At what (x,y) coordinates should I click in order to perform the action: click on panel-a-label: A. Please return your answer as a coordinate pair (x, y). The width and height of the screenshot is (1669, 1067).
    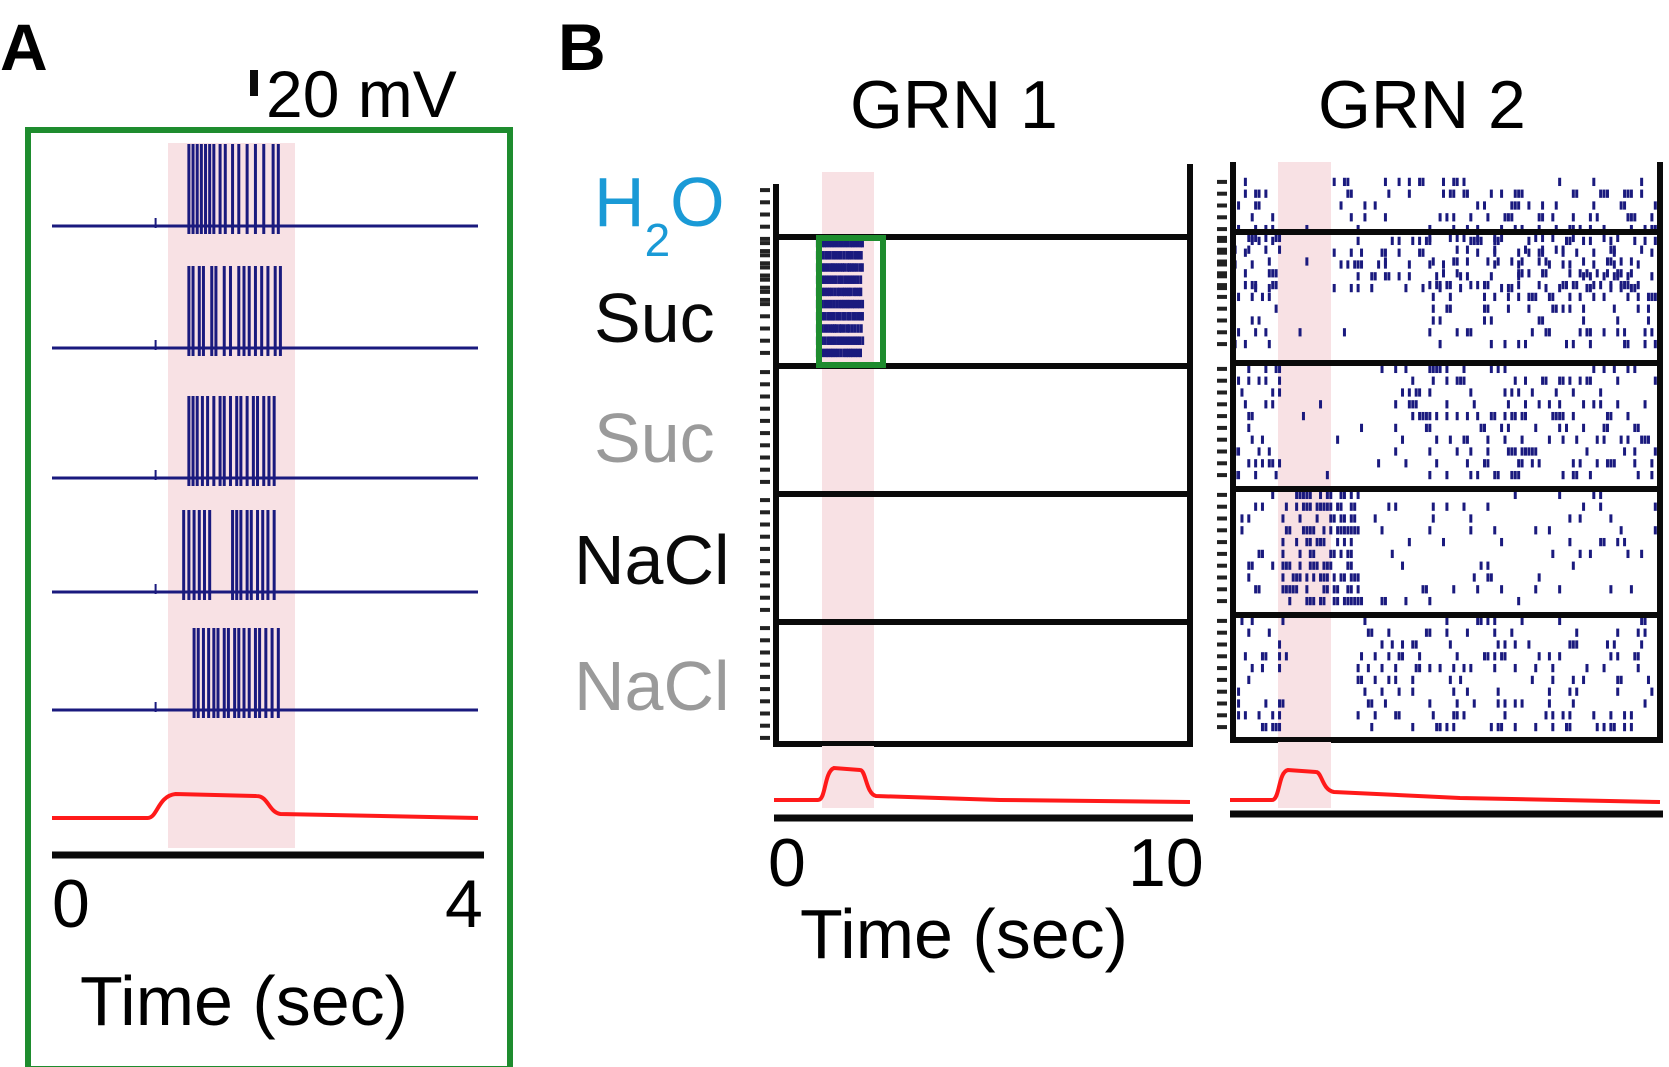
    Looking at the image, I should click on (24, 47).